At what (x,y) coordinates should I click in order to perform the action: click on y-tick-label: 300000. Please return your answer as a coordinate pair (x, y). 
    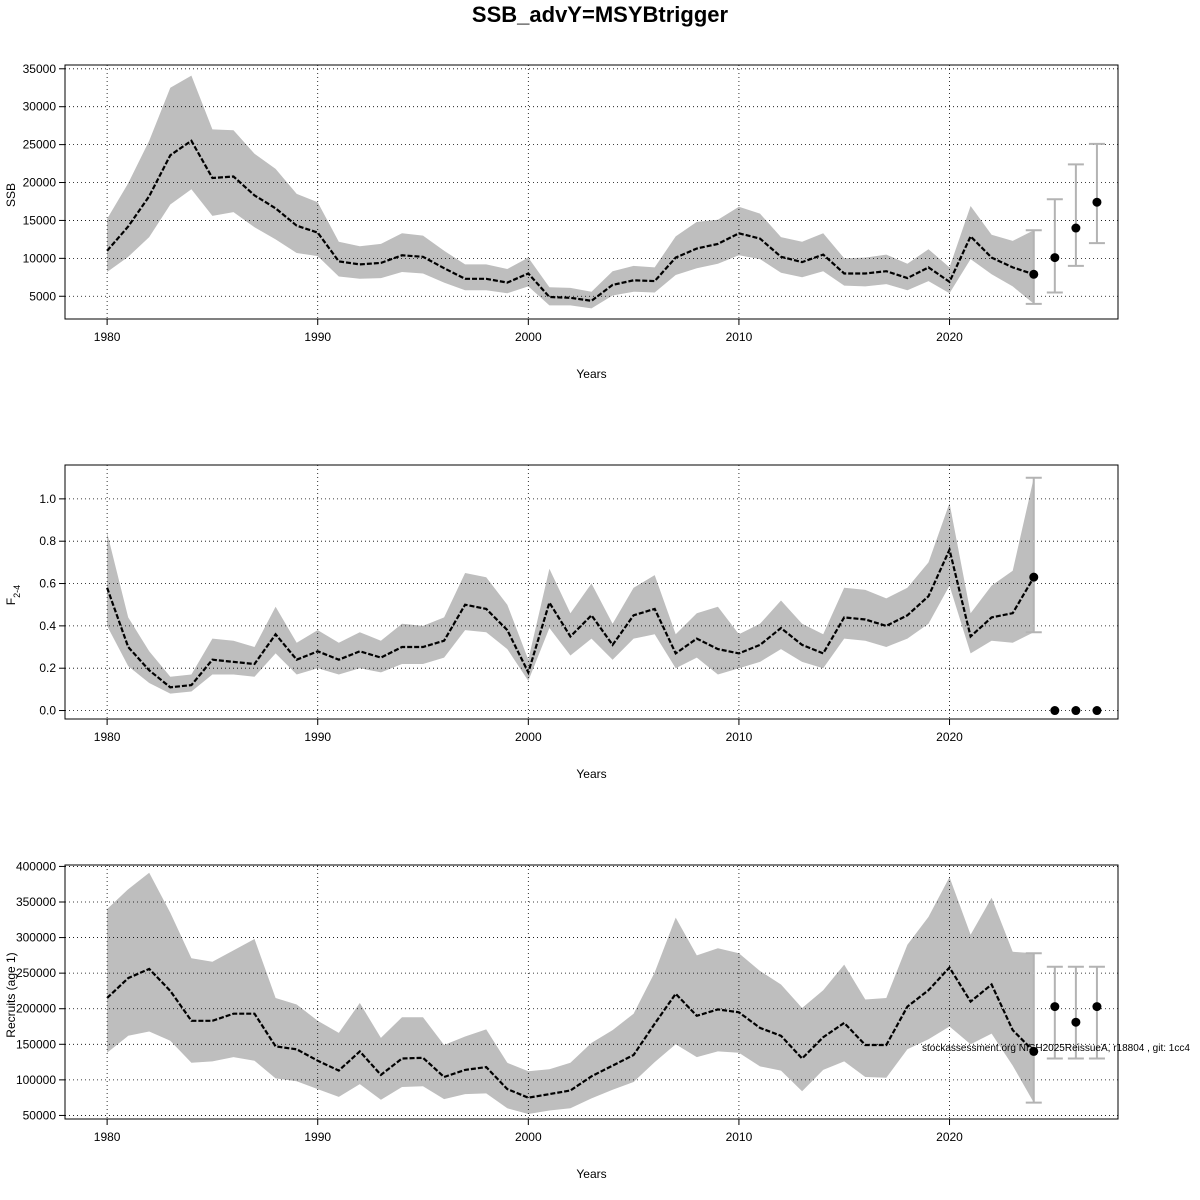
    Looking at the image, I should click on (36, 938).